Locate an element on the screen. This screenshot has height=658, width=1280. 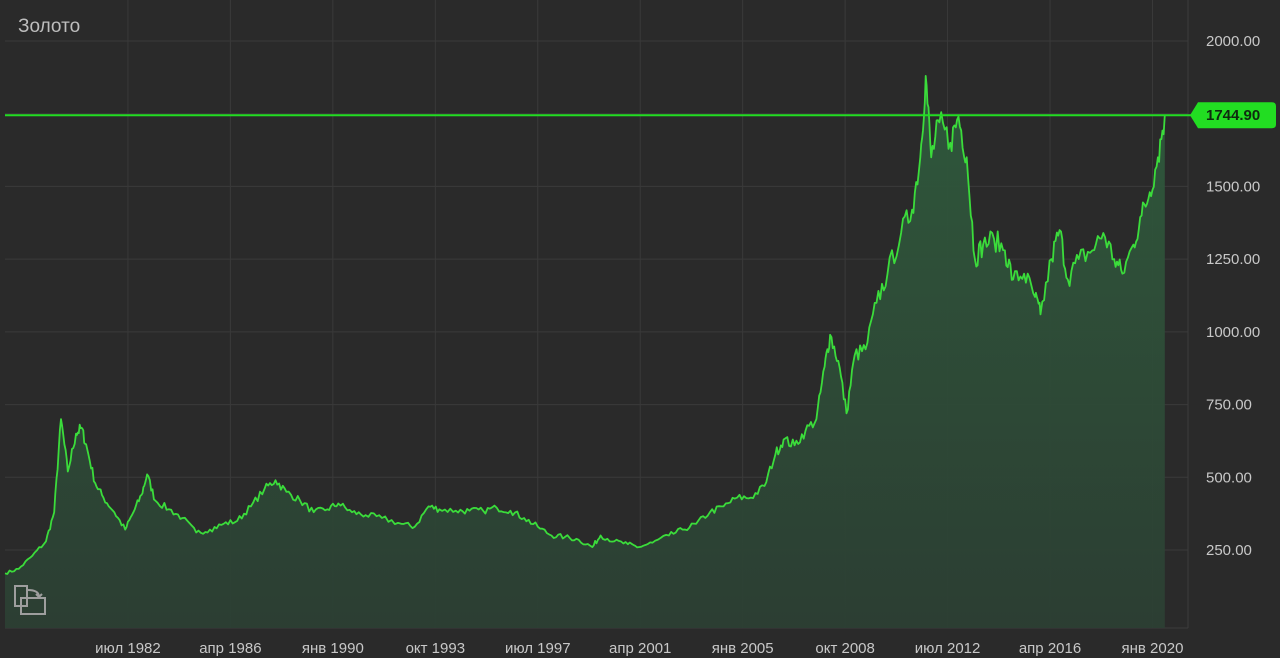
current-price-value: 1744.90 is located at coordinates (1233, 115).